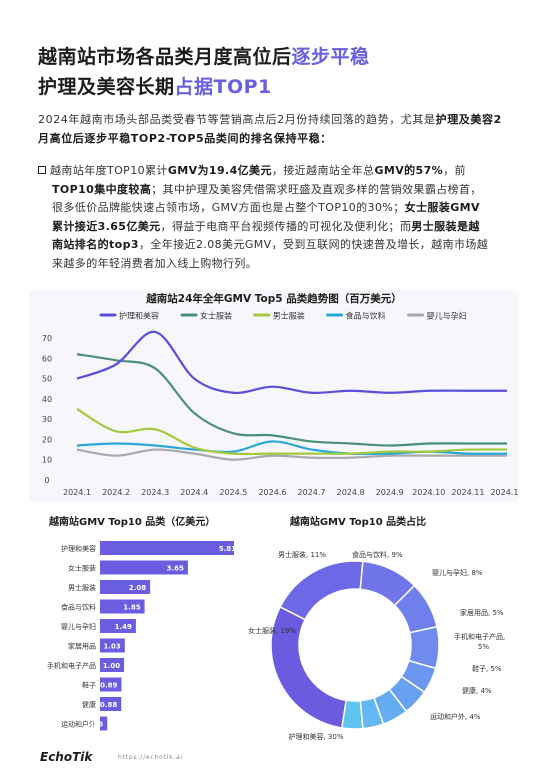  Describe the element at coordinates (457, 572) in the screenshot. I see `donut-label: 婴儿与孕妇, 8%` at that location.